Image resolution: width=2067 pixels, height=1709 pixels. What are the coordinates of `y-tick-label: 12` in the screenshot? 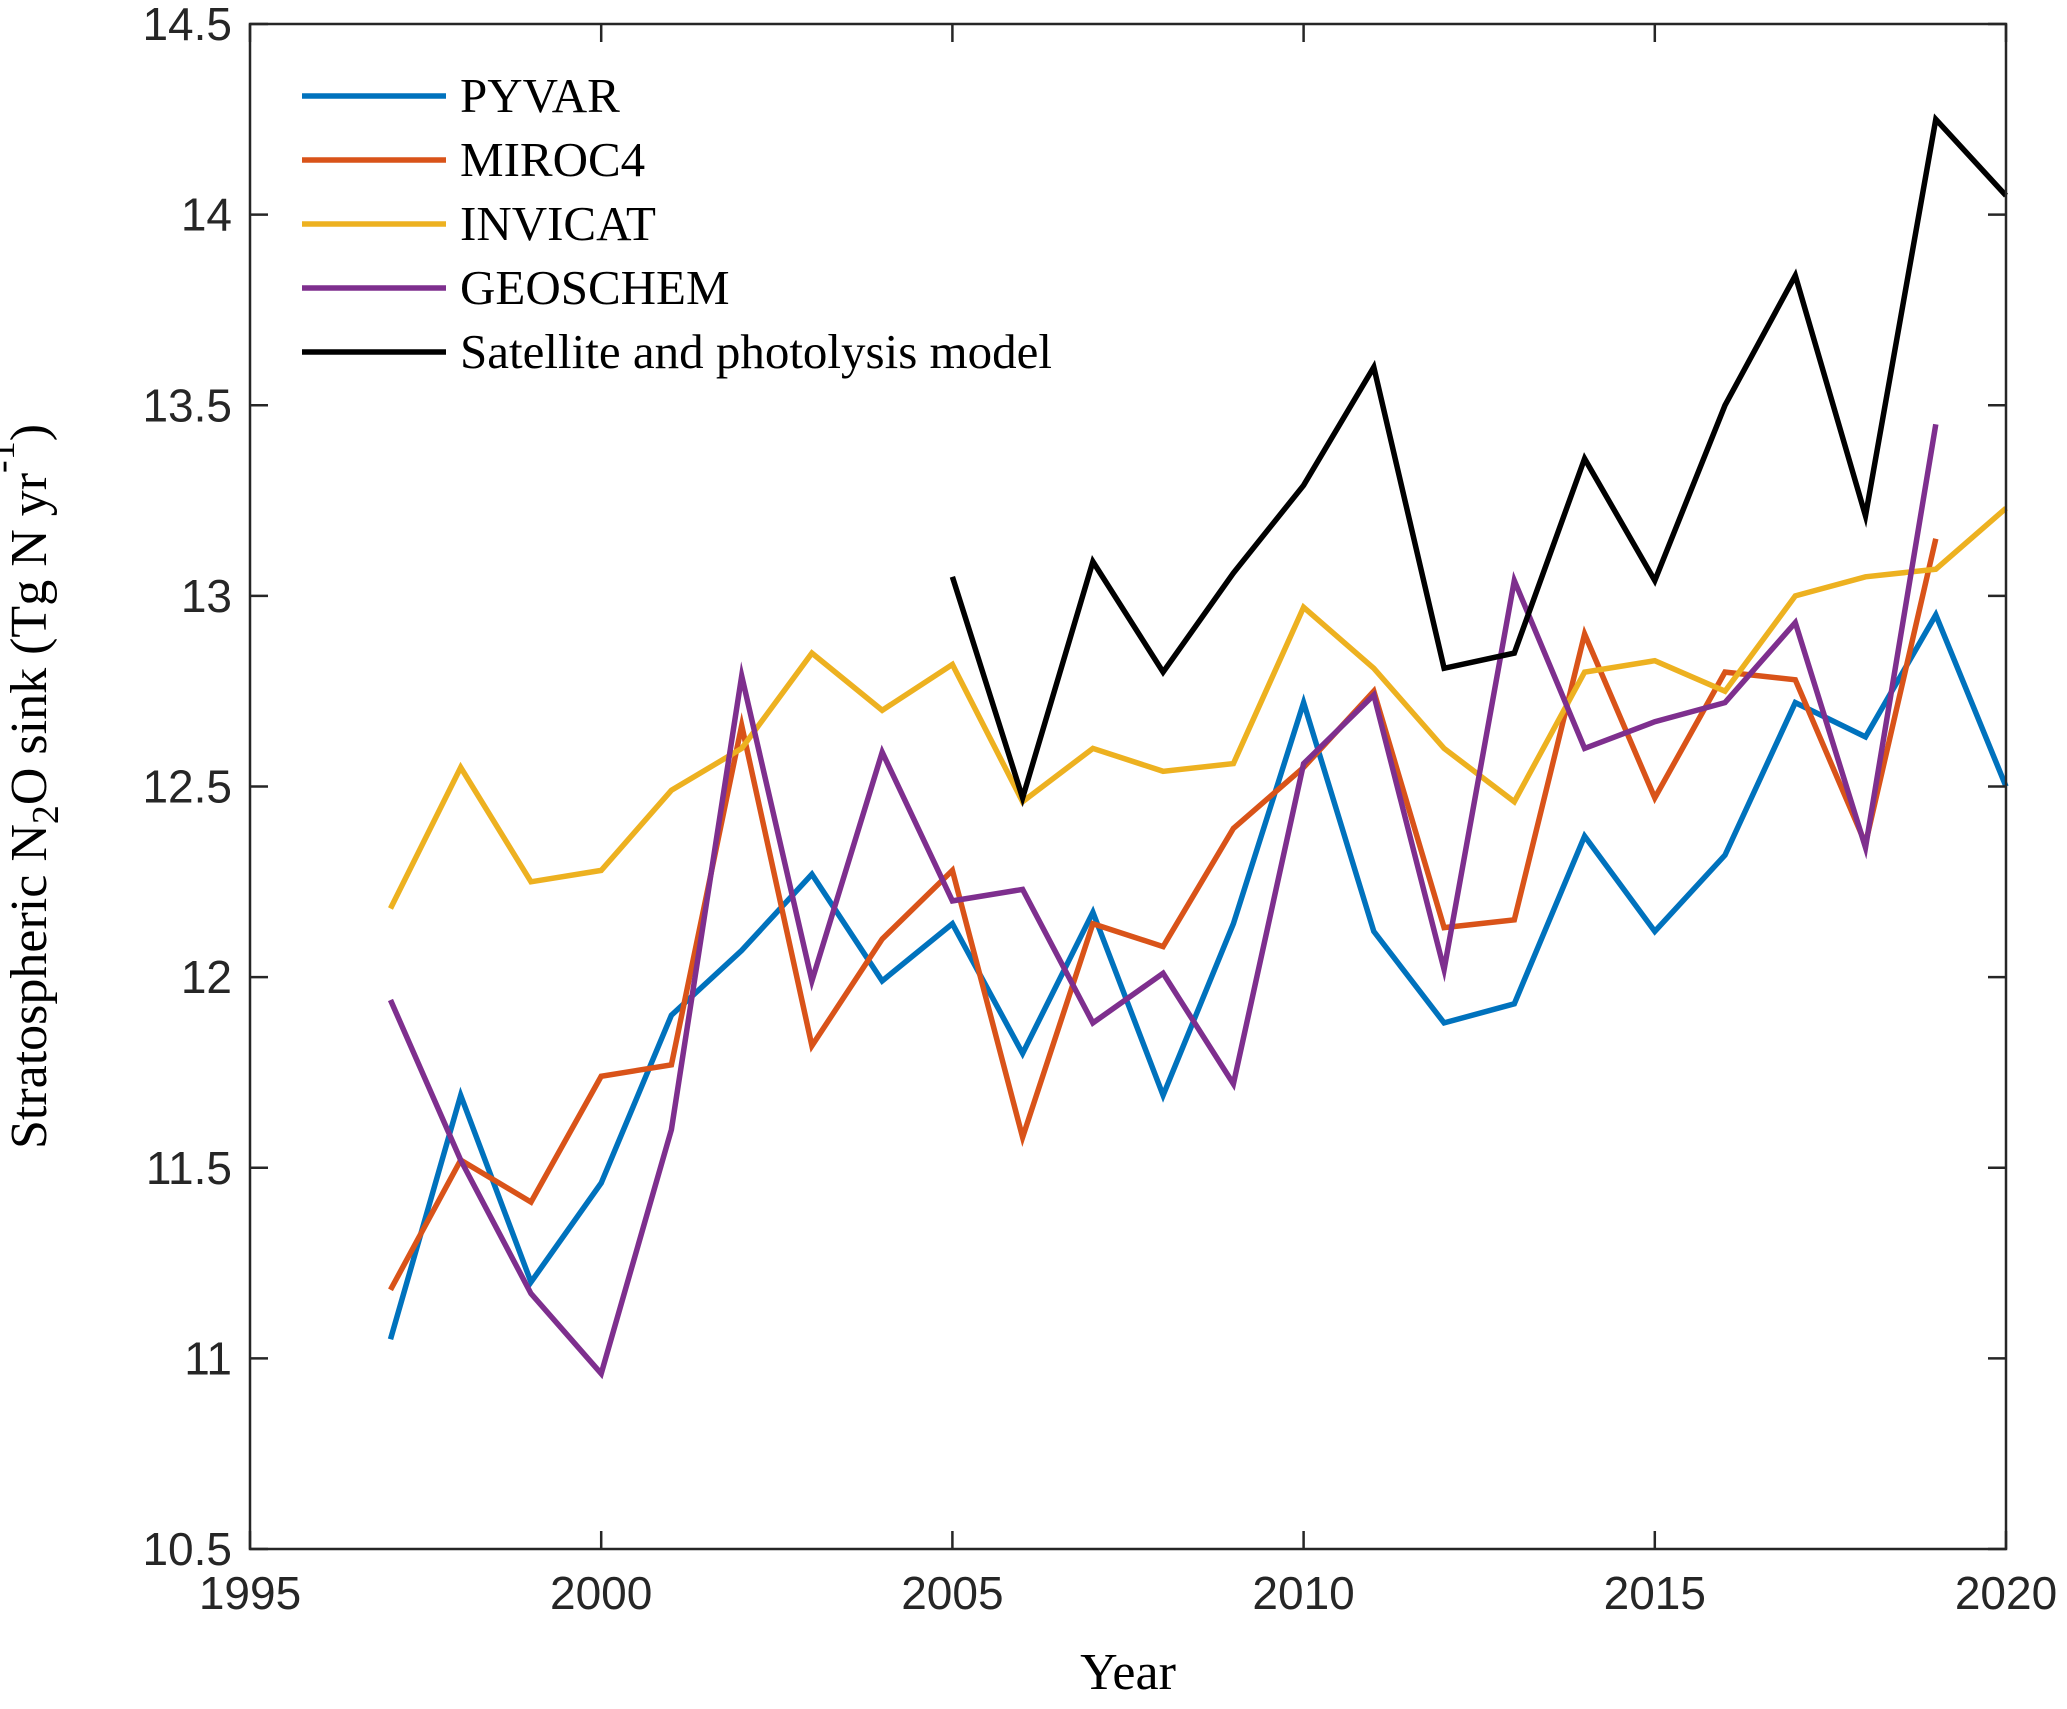 It's located at (206, 977).